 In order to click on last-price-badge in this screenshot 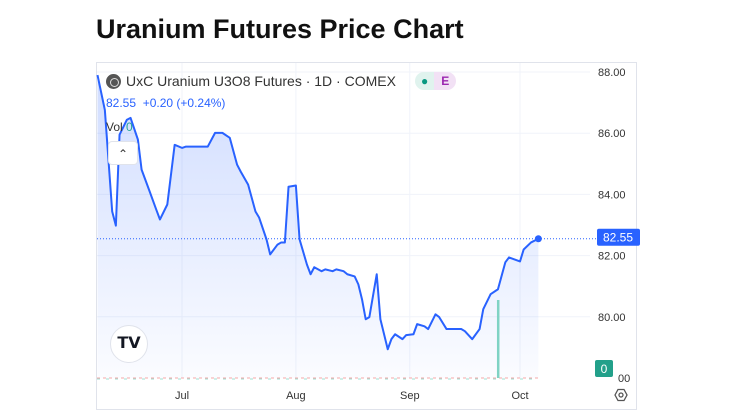, I will do `click(618, 237)`.